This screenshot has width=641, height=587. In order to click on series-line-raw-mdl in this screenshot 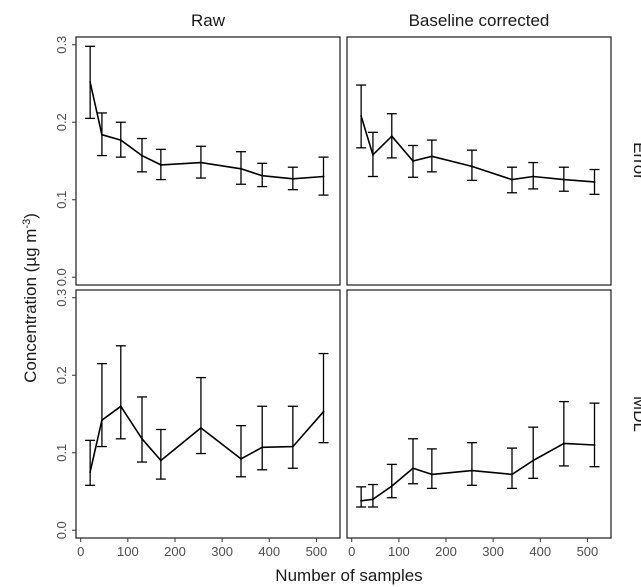, I will do `click(207, 439)`.